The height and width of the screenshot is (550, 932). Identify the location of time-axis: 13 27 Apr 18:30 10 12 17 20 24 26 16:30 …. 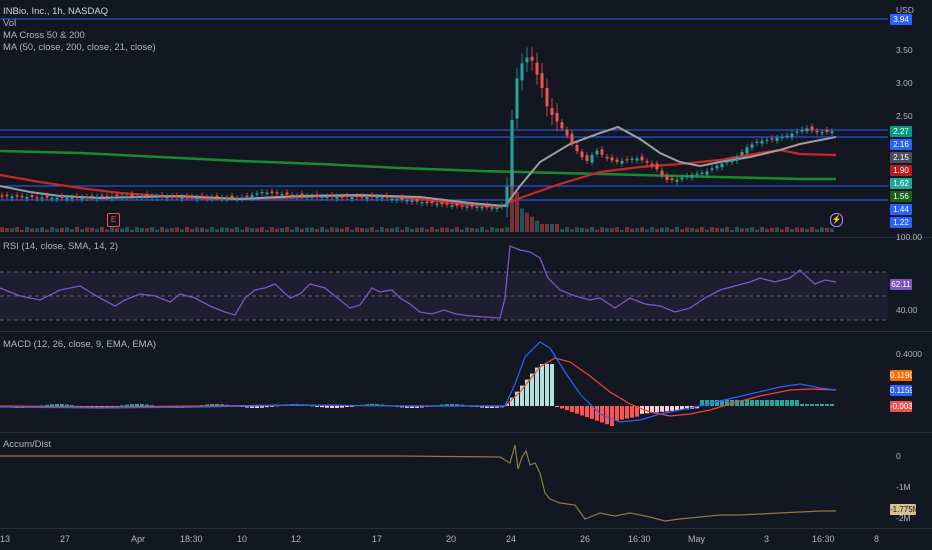
(444, 539).